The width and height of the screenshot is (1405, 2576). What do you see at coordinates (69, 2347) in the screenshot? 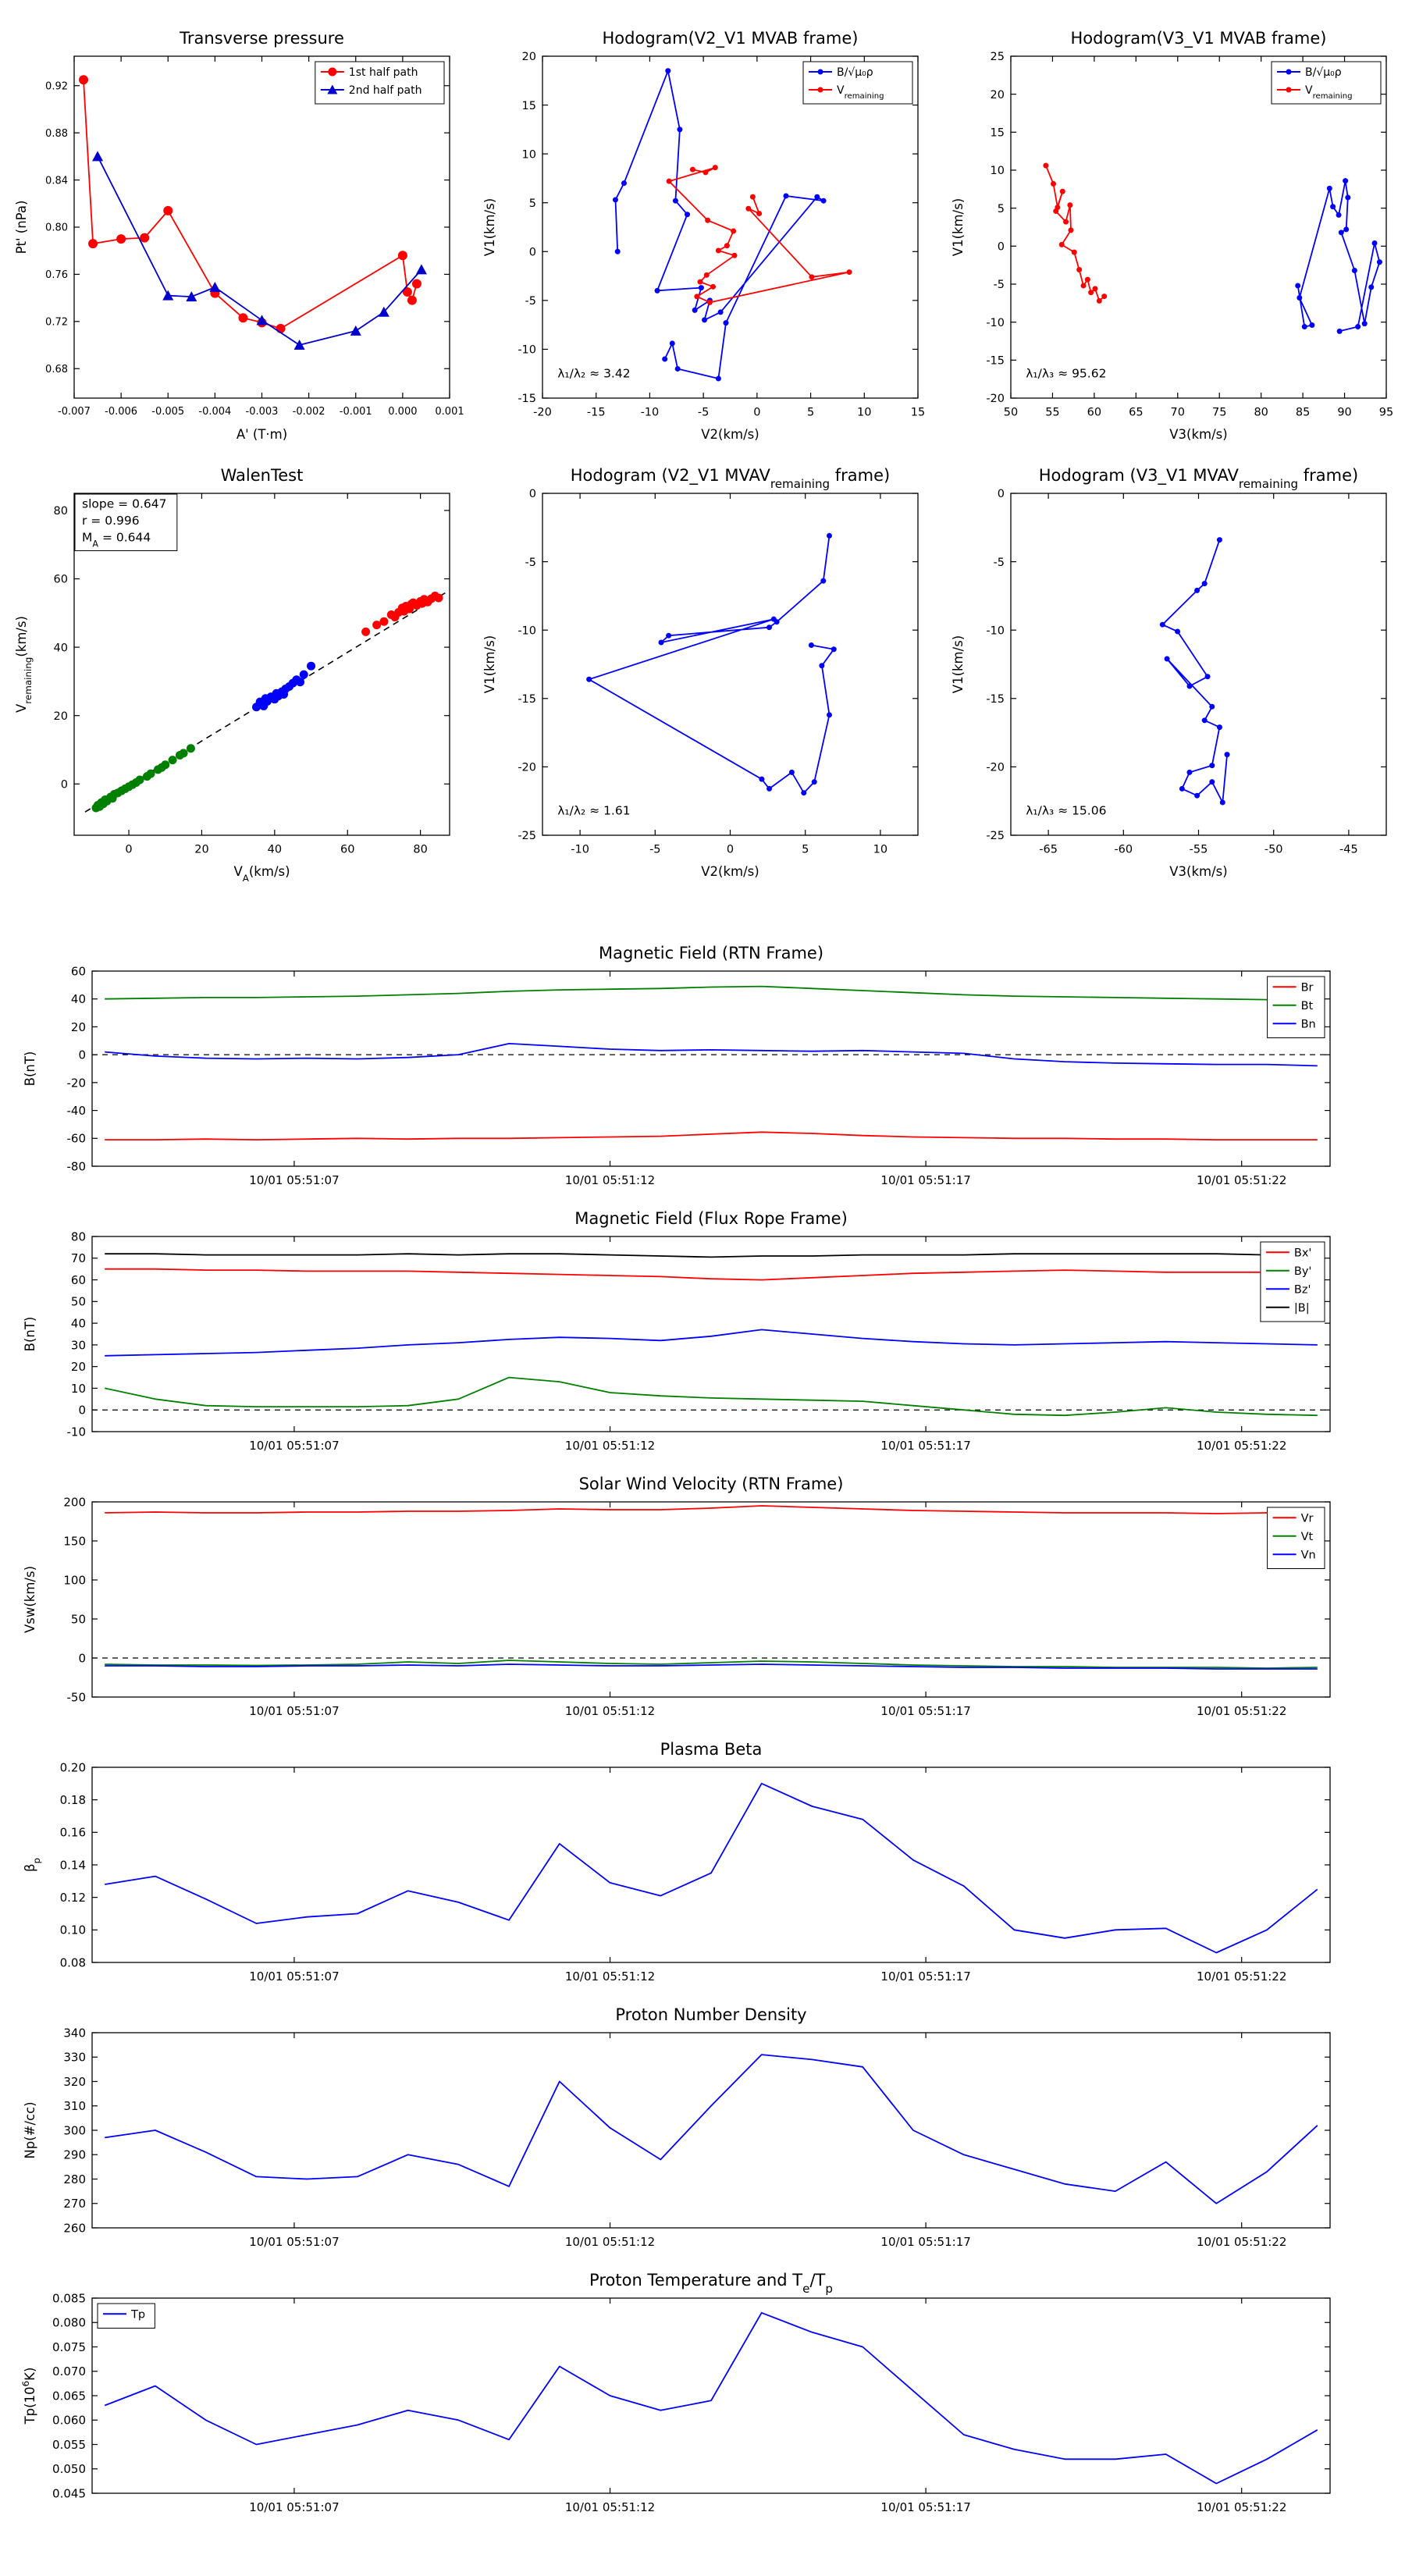
I see `svg-text: 0.075` at bounding box center [69, 2347].